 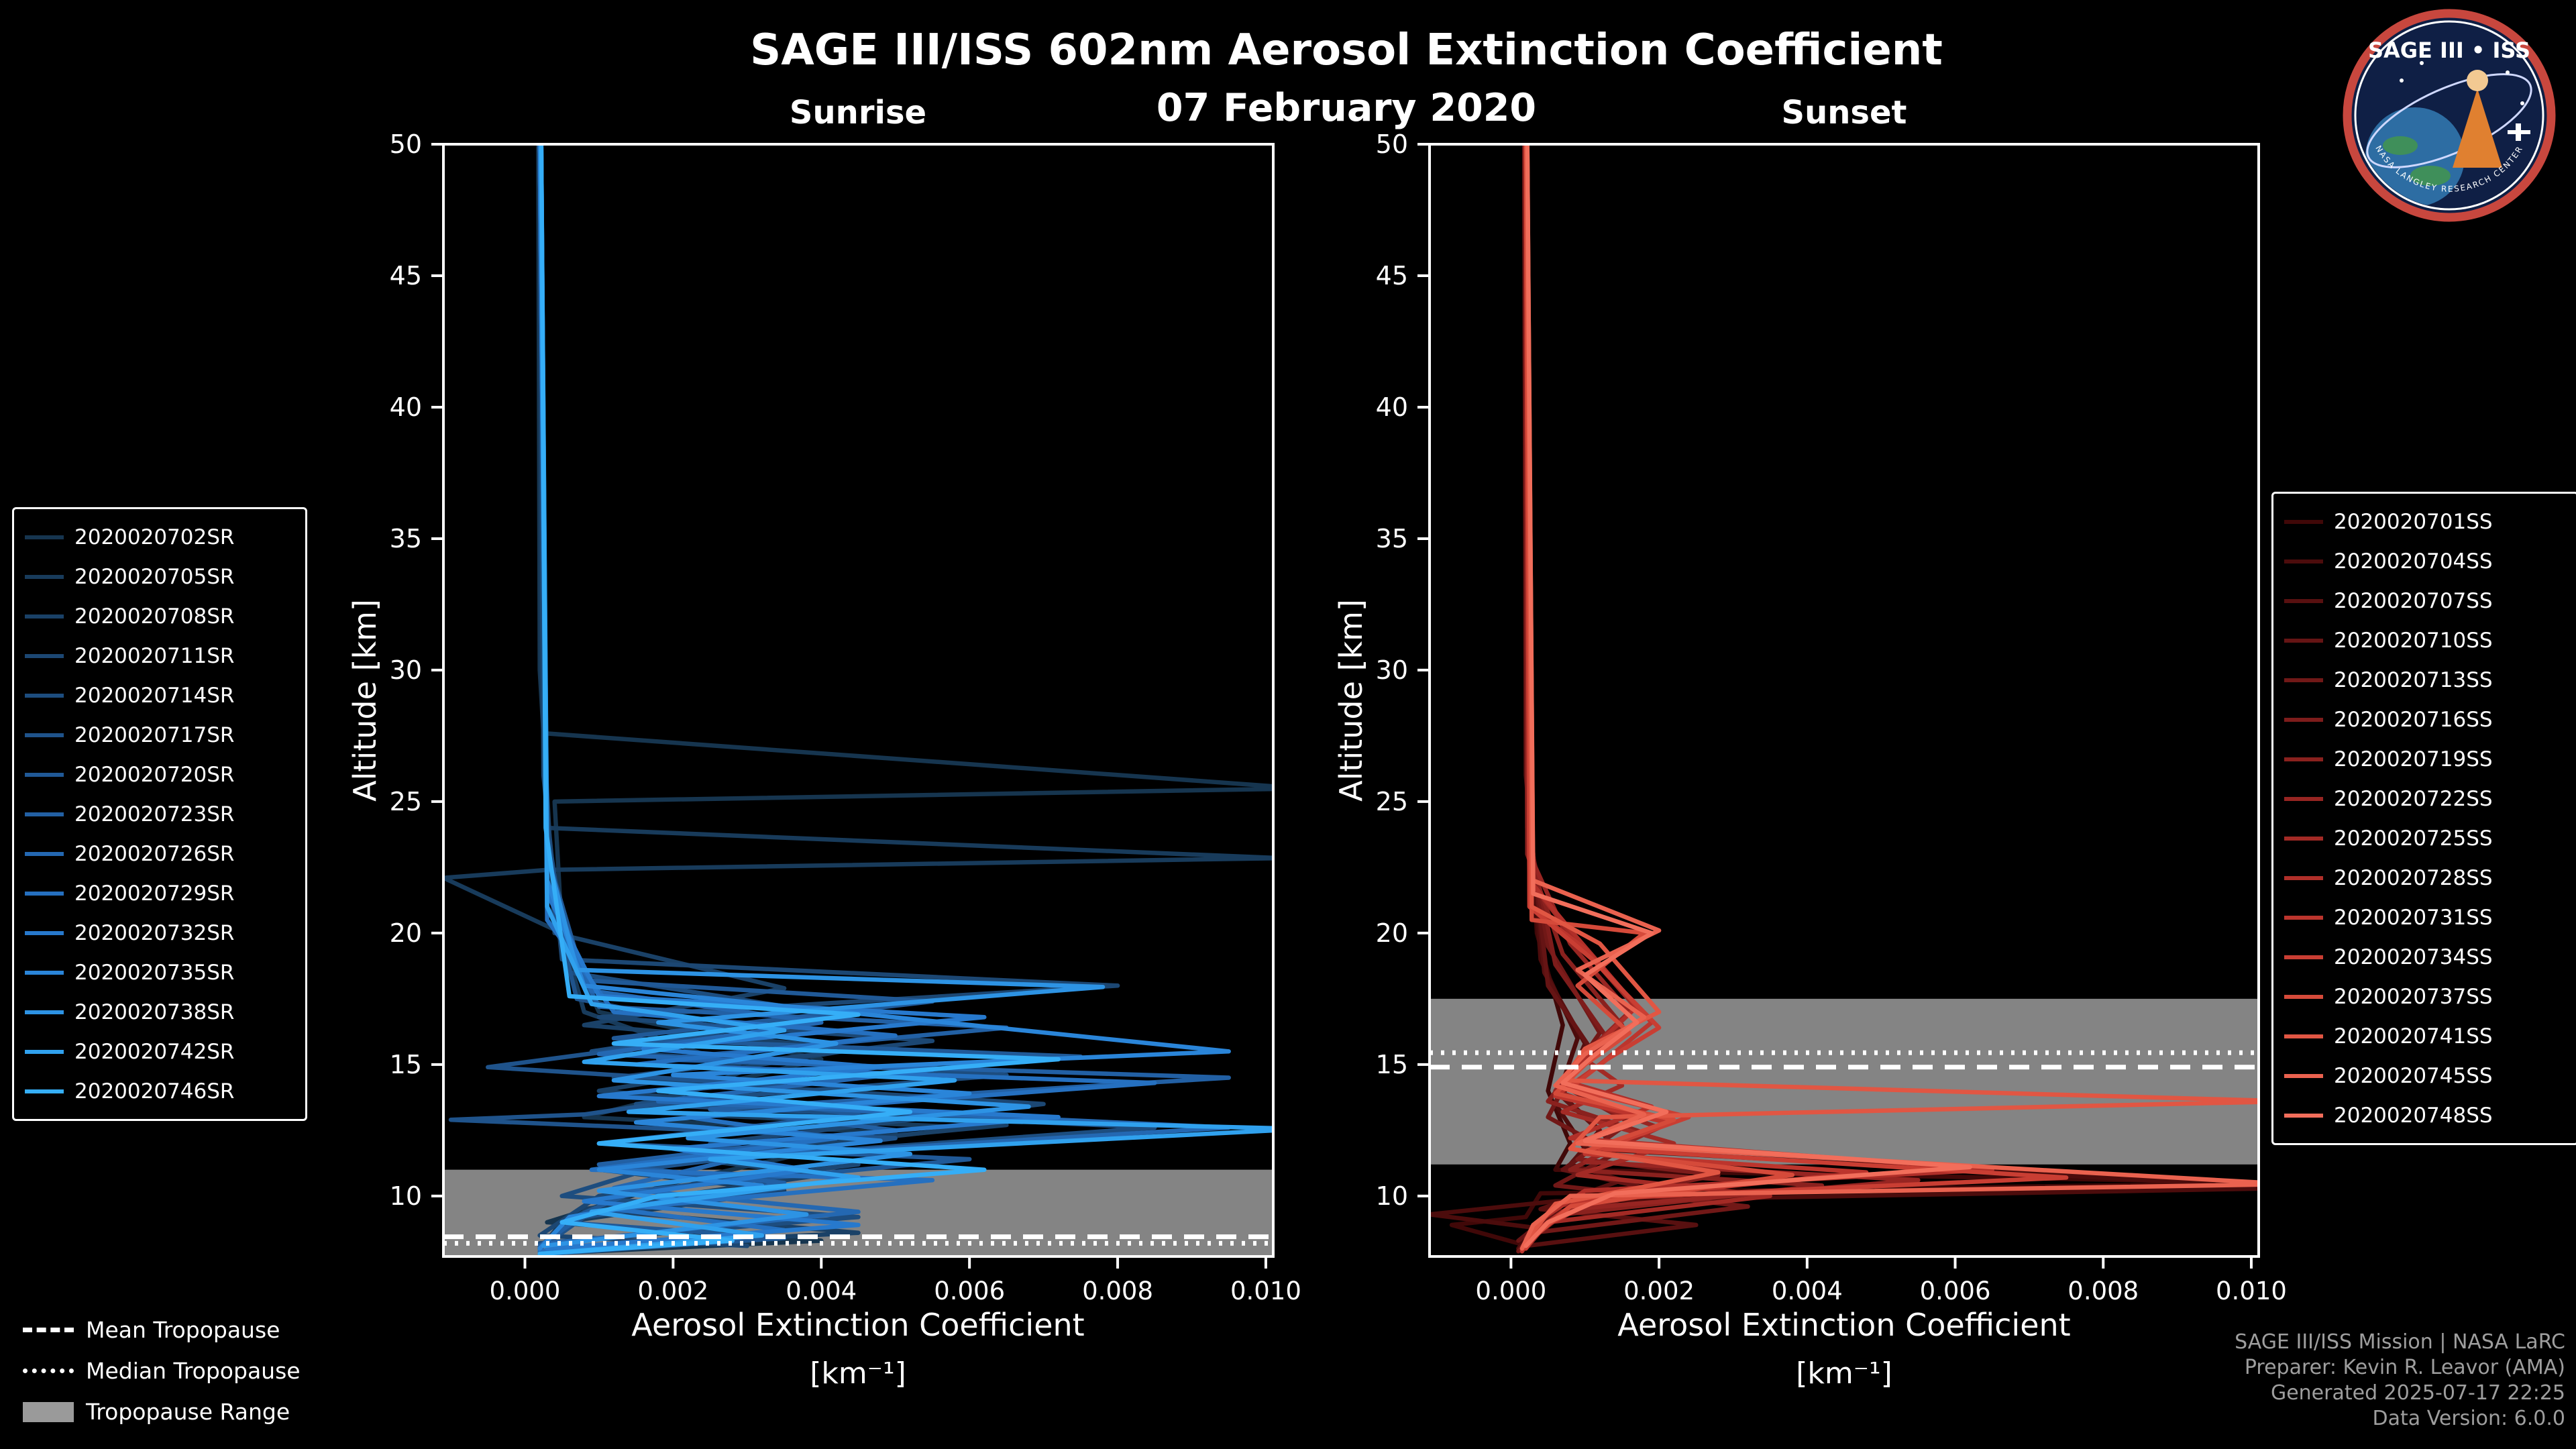 What do you see at coordinates (1117, 1291) in the screenshot?
I see `x-tick-label: 0.008` at bounding box center [1117, 1291].